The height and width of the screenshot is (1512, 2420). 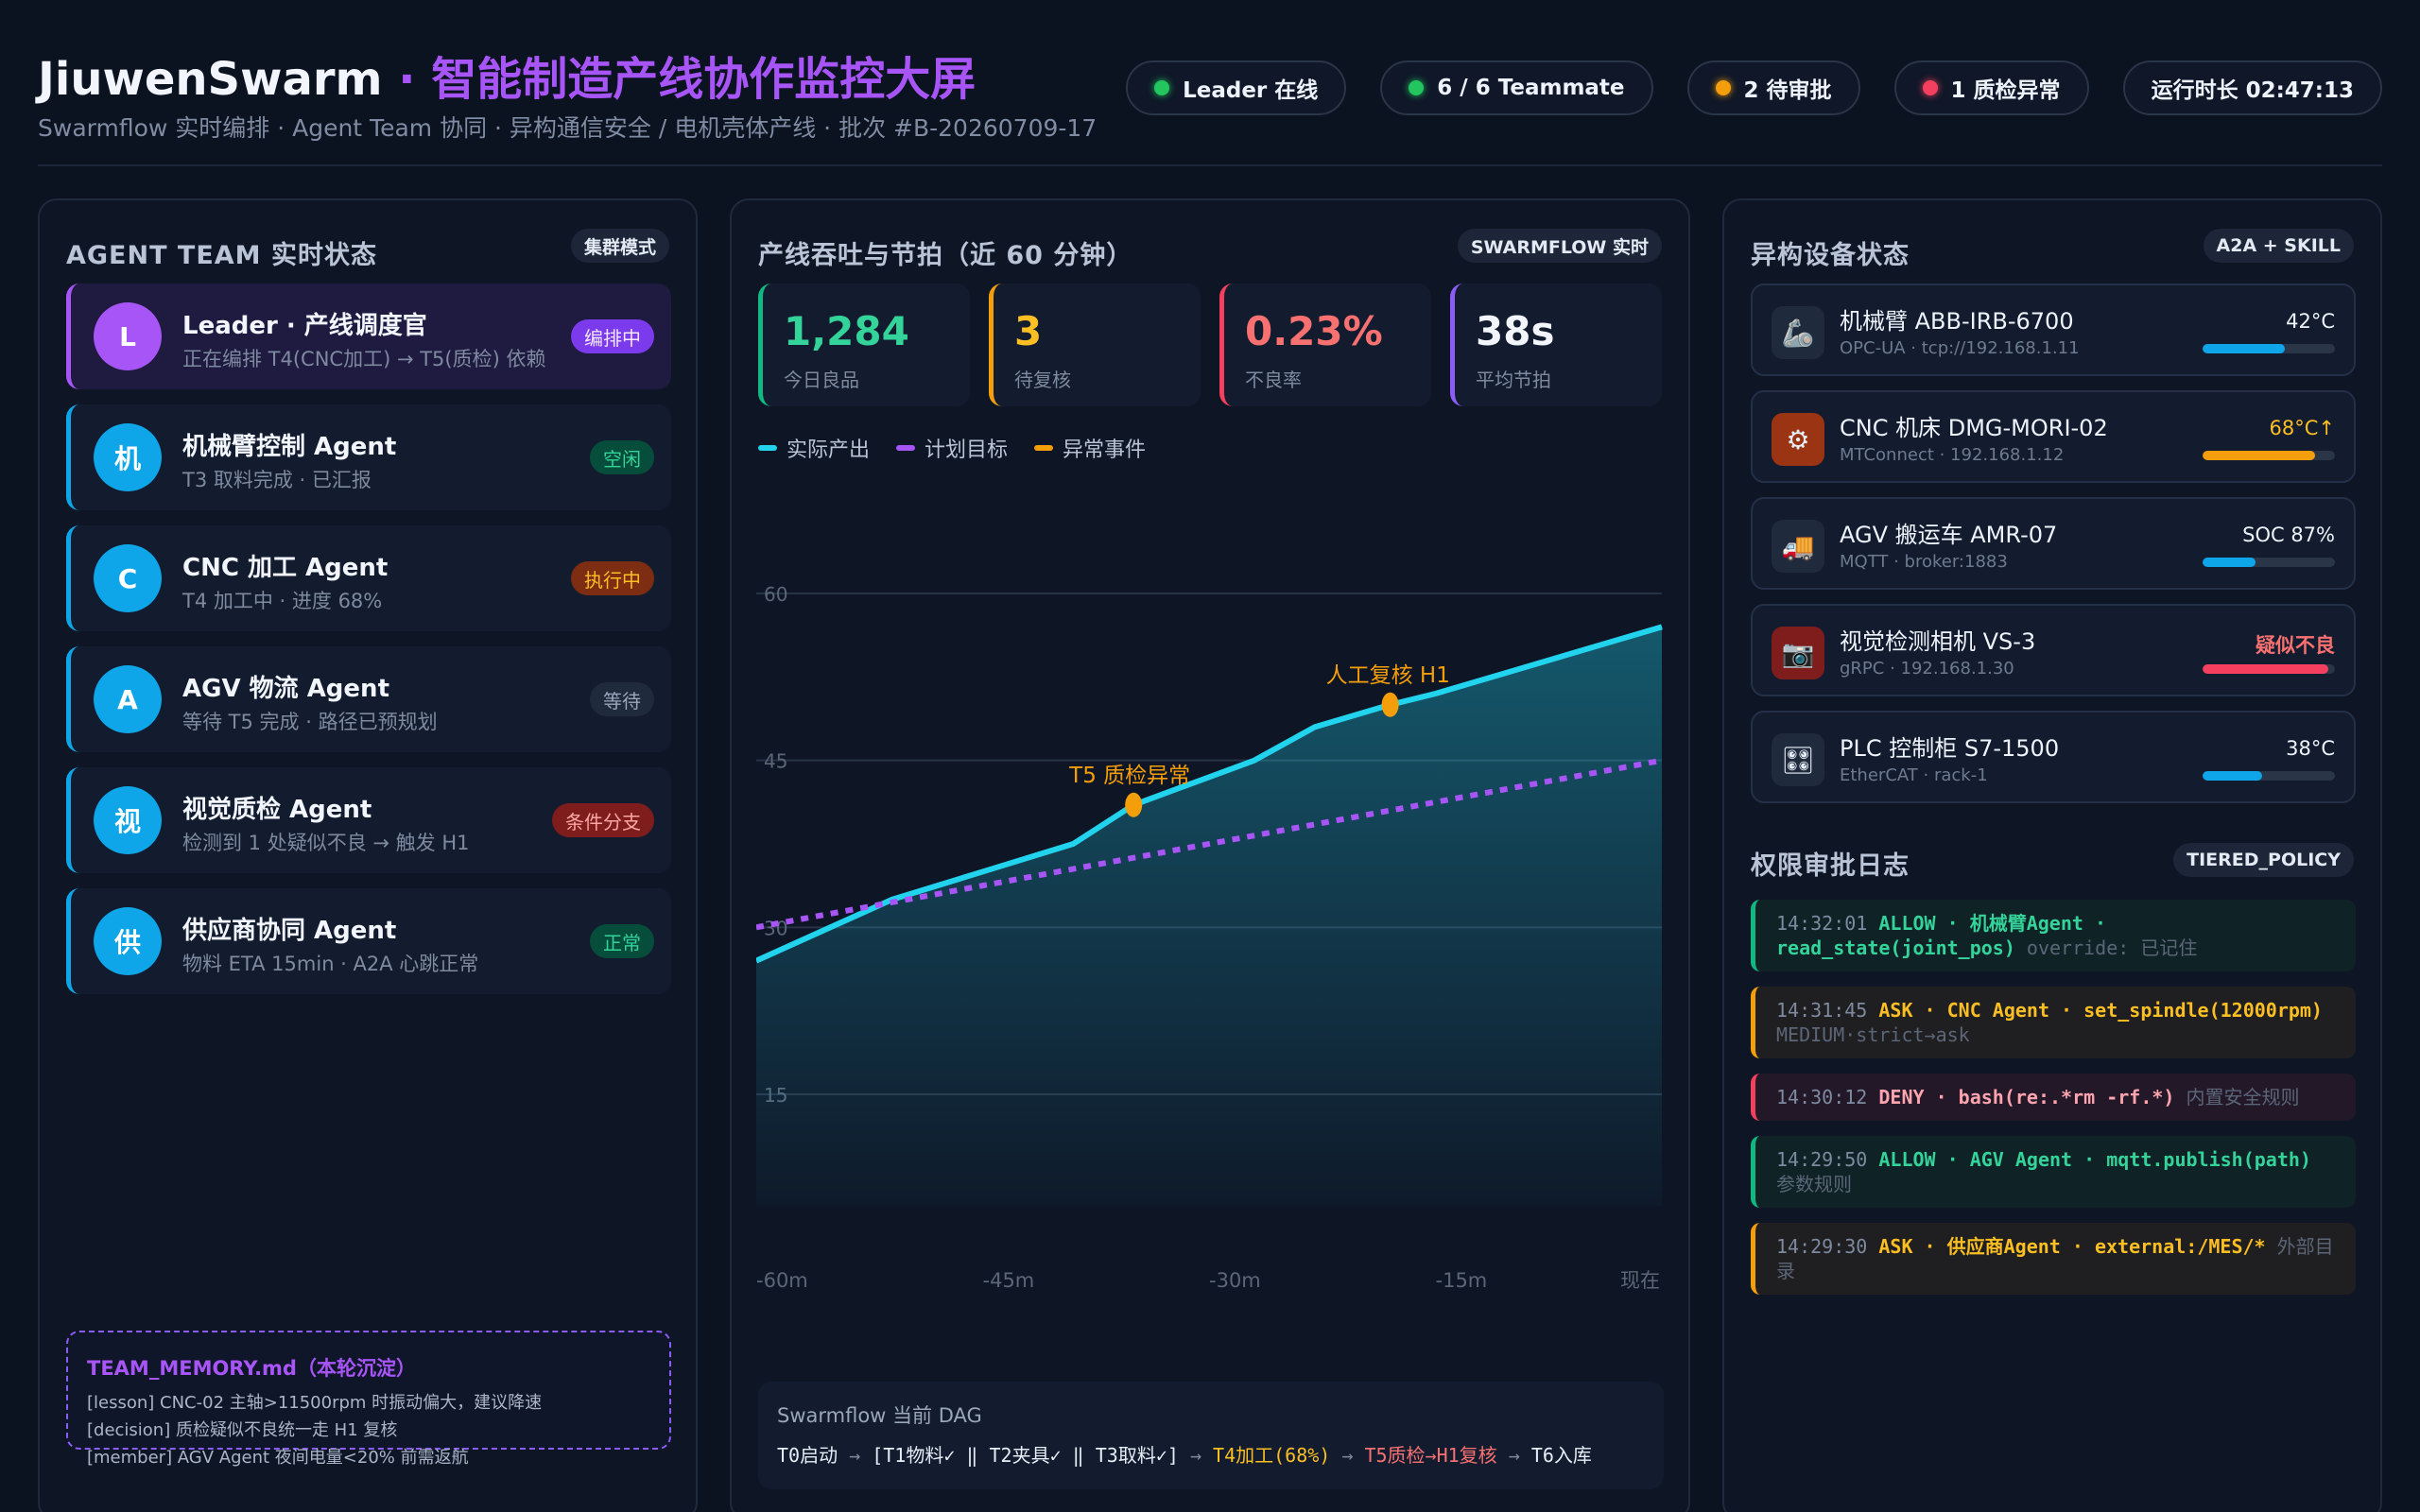 I want to click on log-action: ASK, so click(x=1895, y=1246).